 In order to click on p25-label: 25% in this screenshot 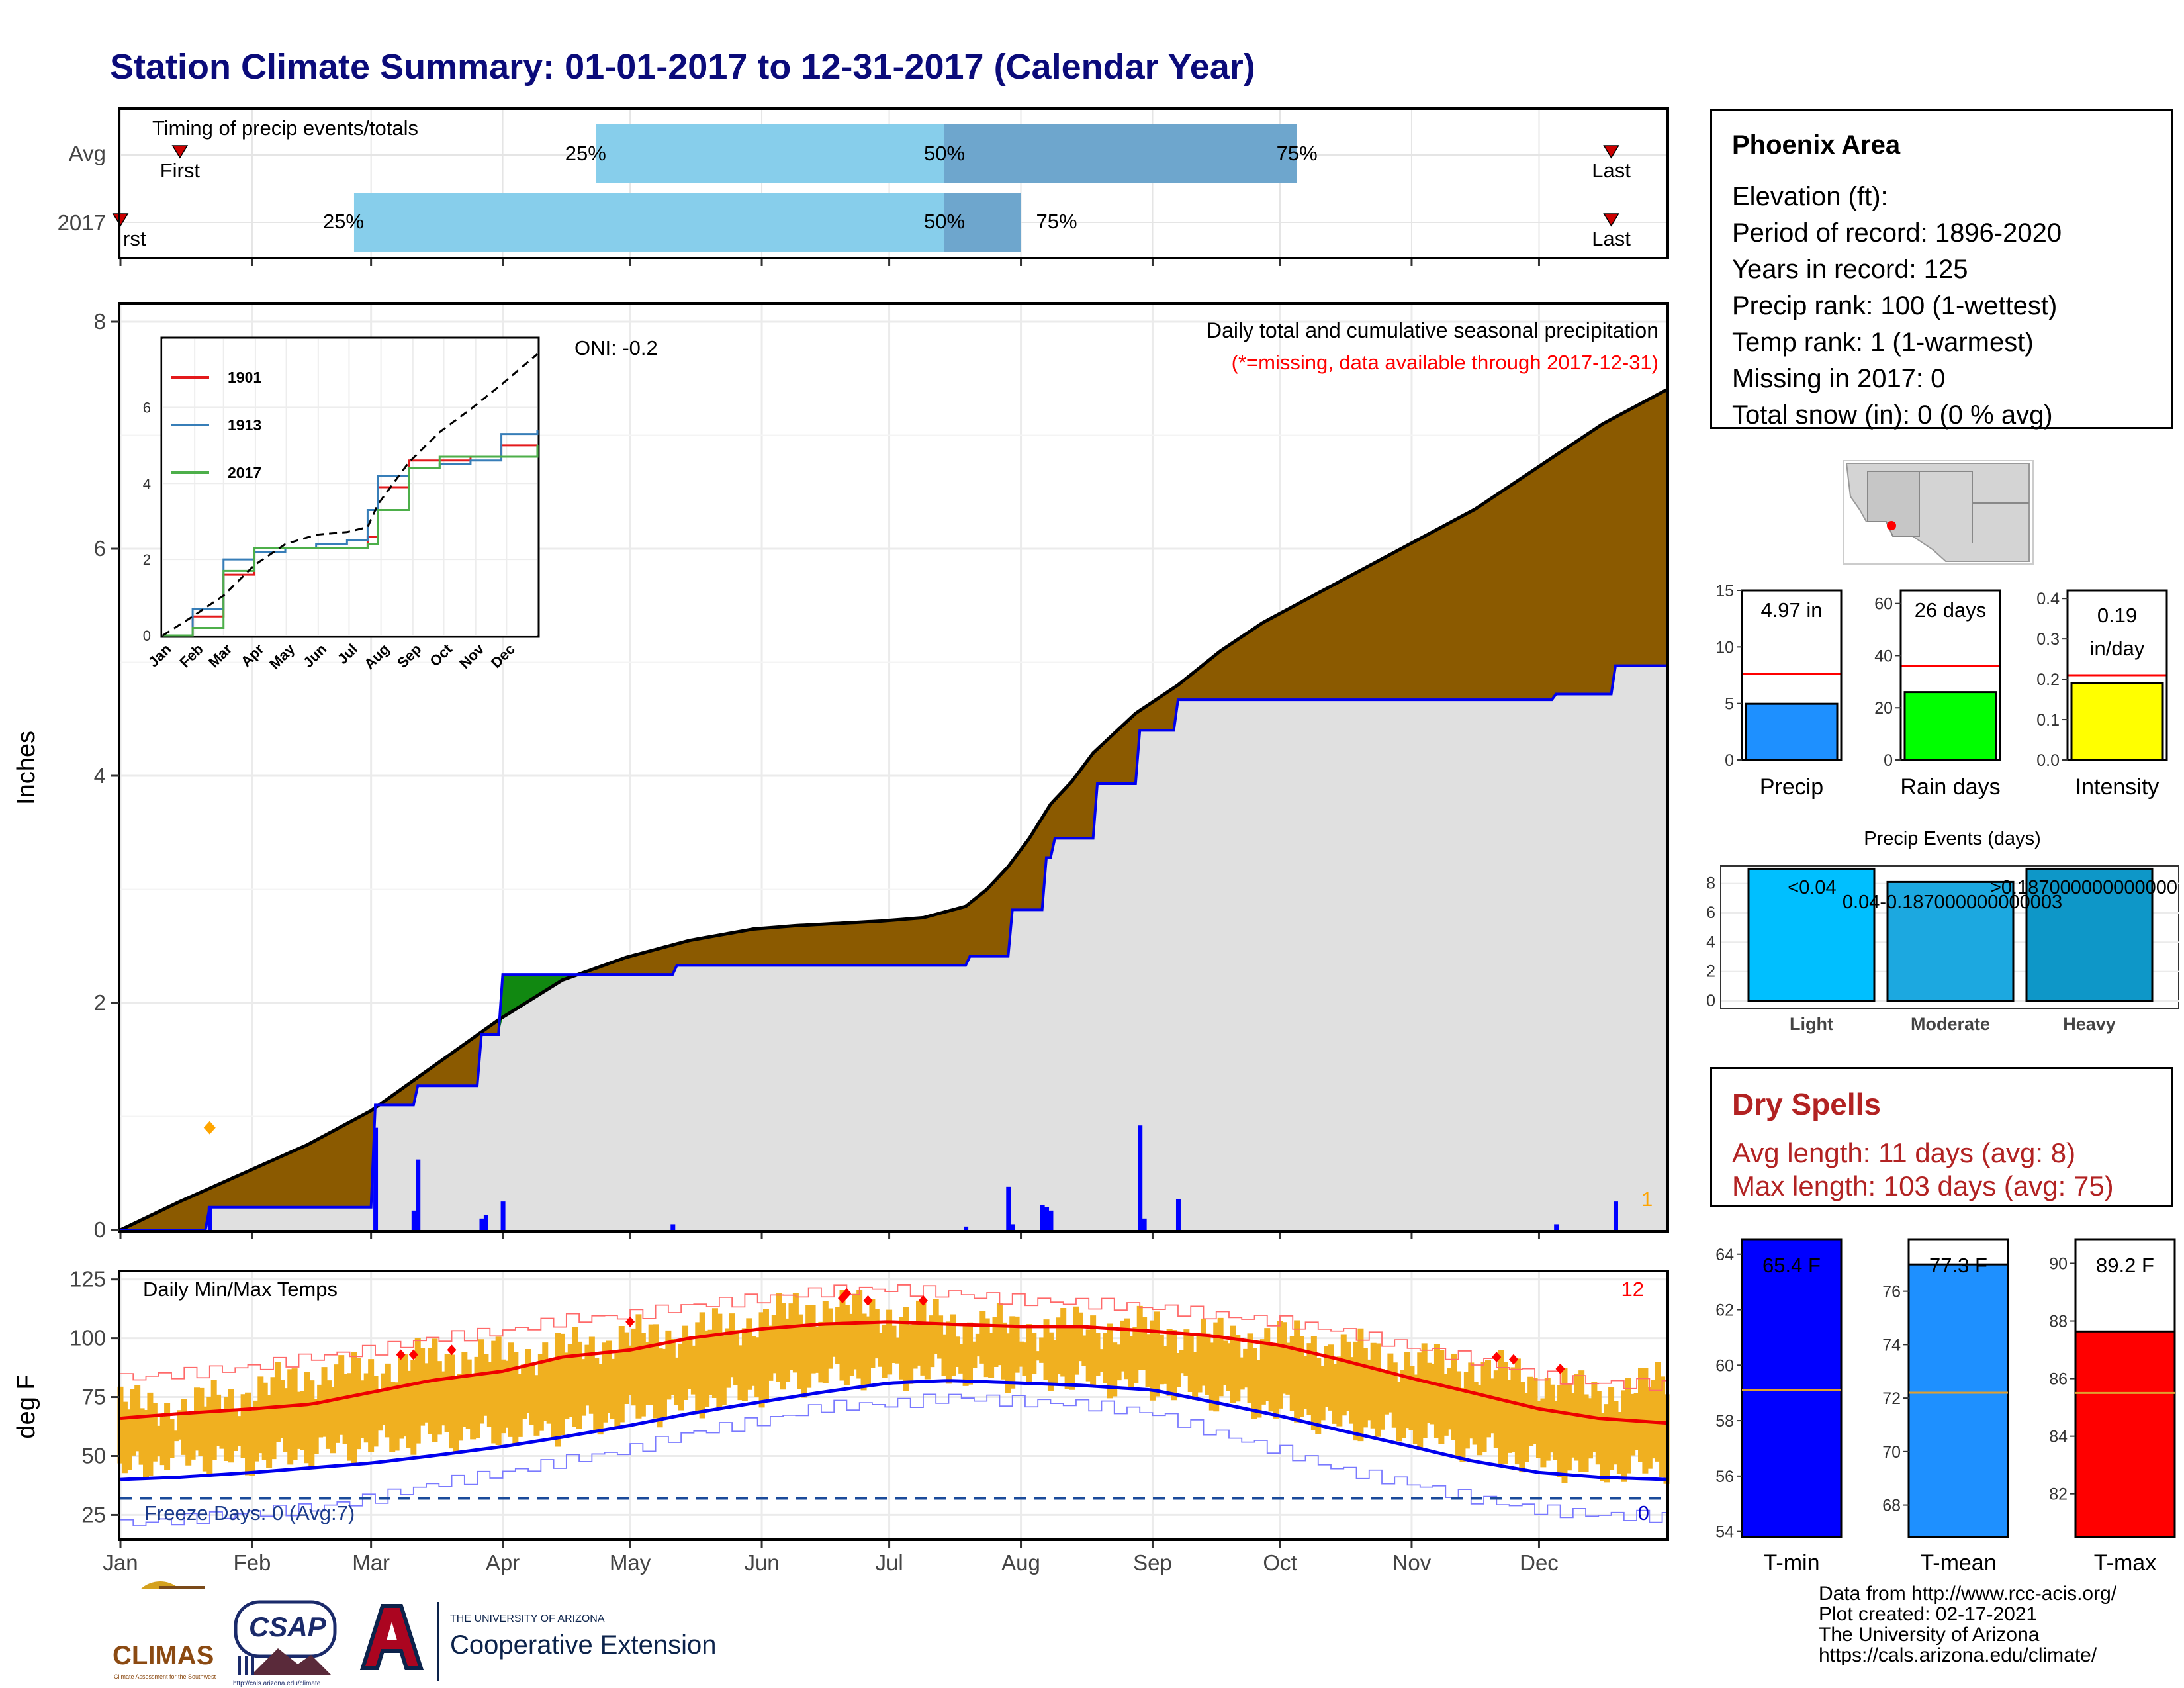, I will do `click(585, 153)`.